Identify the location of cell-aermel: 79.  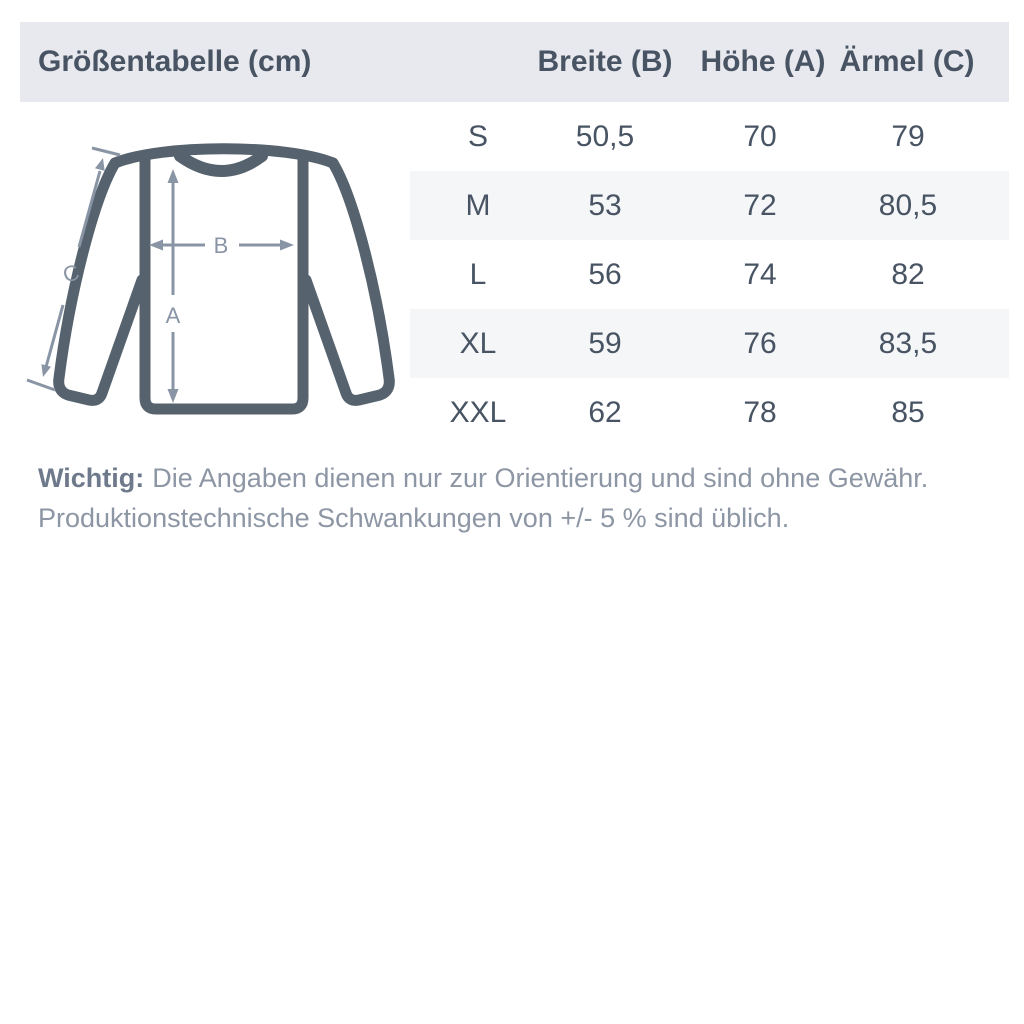
(908, 136).